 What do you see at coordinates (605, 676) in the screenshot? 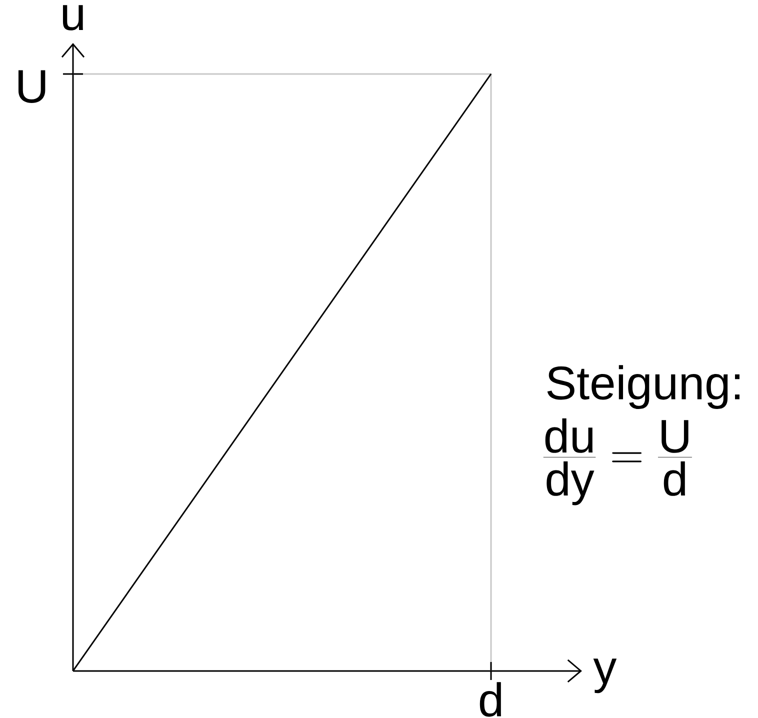
I see `x-axis-title: y` at bounding box center [605, 676].